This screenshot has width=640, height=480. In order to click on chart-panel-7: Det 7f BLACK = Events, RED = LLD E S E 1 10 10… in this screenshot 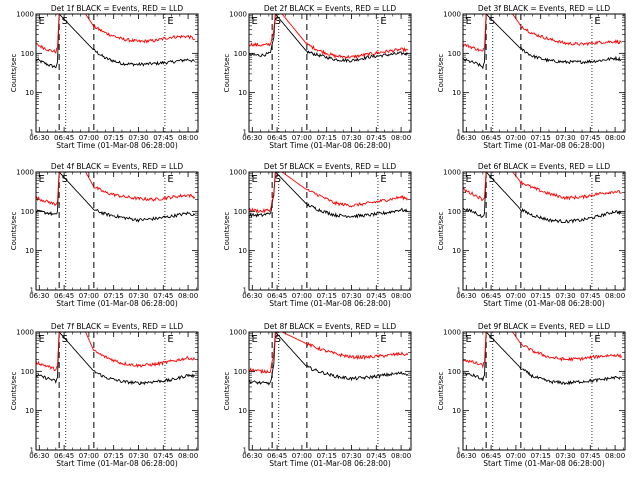, I will do `click(104, 395)`.